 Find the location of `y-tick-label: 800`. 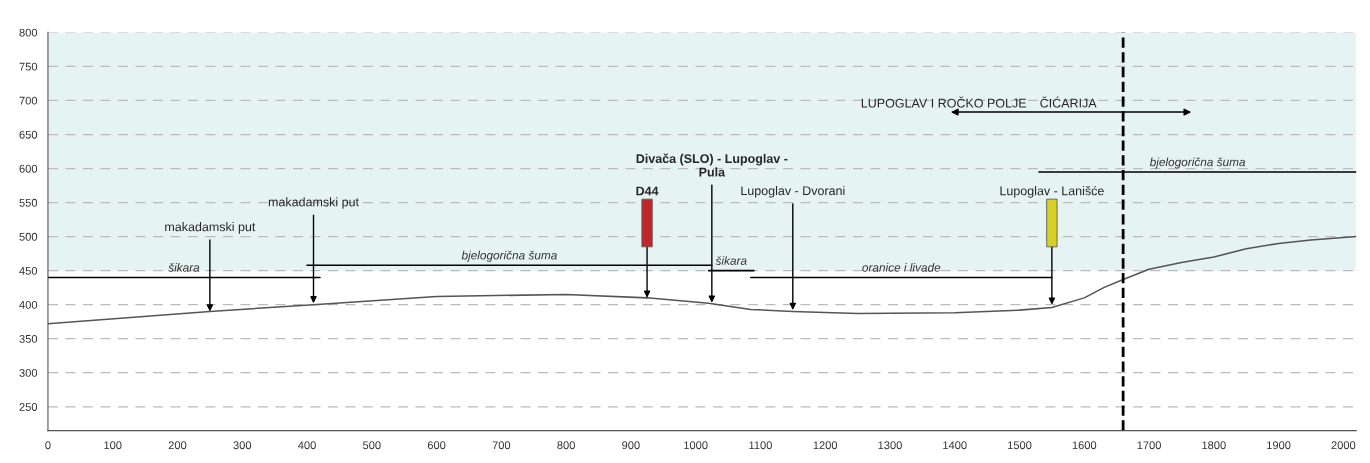

y-tick-label: 800 is located at coordinates (28, 32).